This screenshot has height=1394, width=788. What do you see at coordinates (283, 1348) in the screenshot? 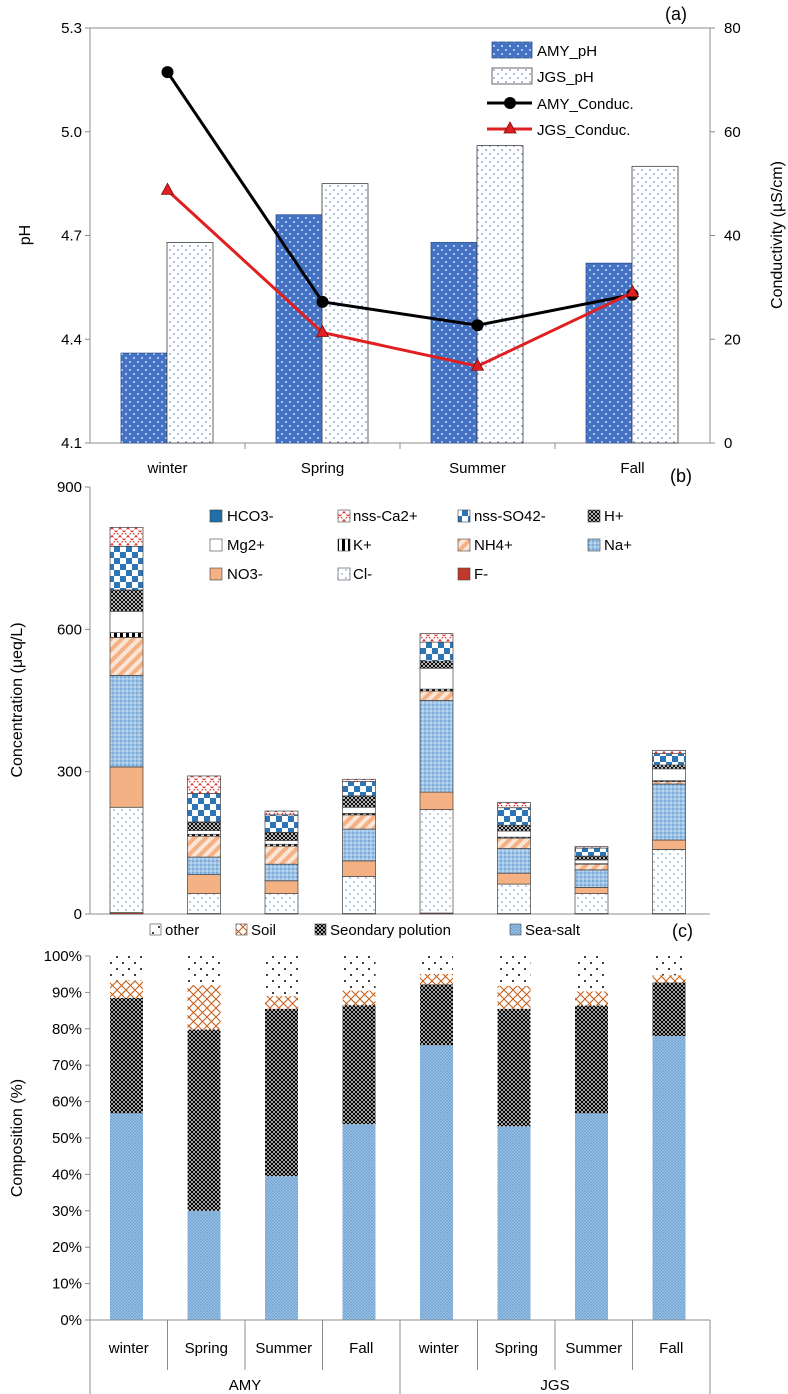
I see `panel-c-xtick-label-2: Summer` at bounding box center [283, 1348].